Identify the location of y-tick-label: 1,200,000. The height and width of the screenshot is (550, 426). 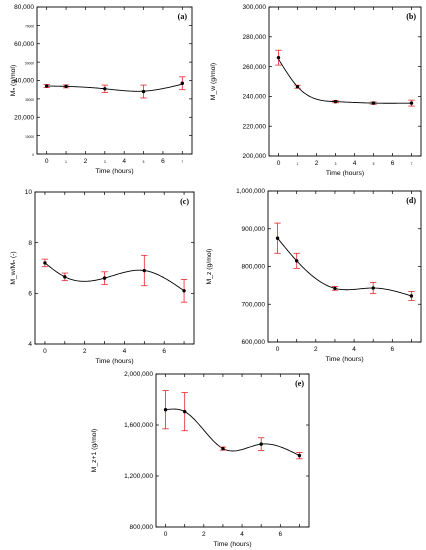
(138, 476).